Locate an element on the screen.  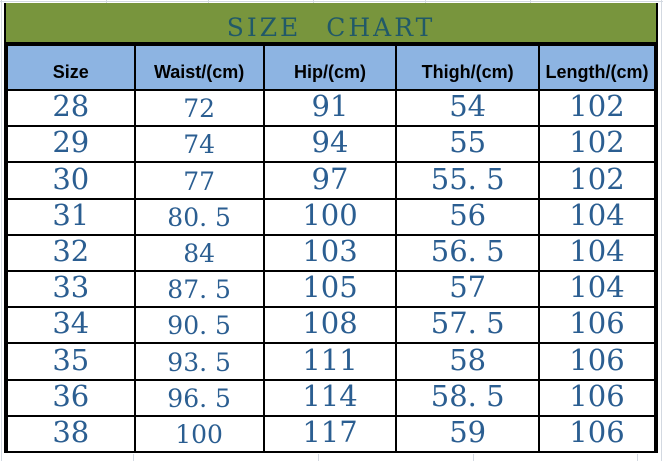
table-cell: 93. 5 is located at coordinates (199, 361).